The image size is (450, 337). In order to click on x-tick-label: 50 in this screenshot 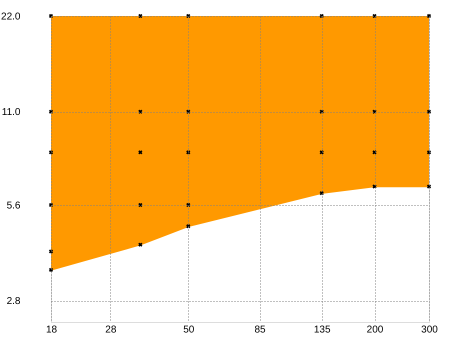, I will do `click(189, 330)`.